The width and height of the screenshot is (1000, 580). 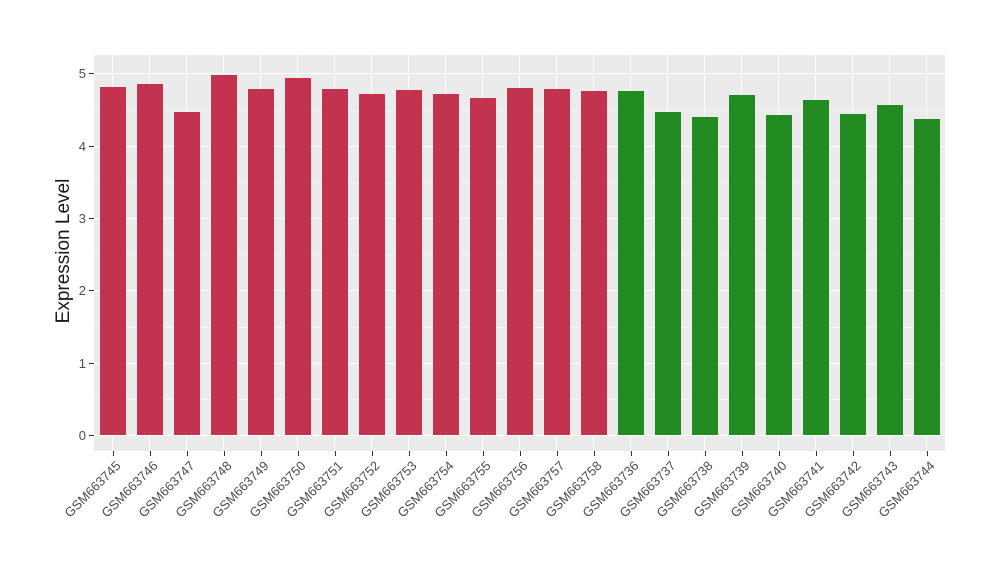 What do you see at coordinates (82, 435) in the screenshot?
I see `y-tick-label: 0` at bounding box center [82, 435].